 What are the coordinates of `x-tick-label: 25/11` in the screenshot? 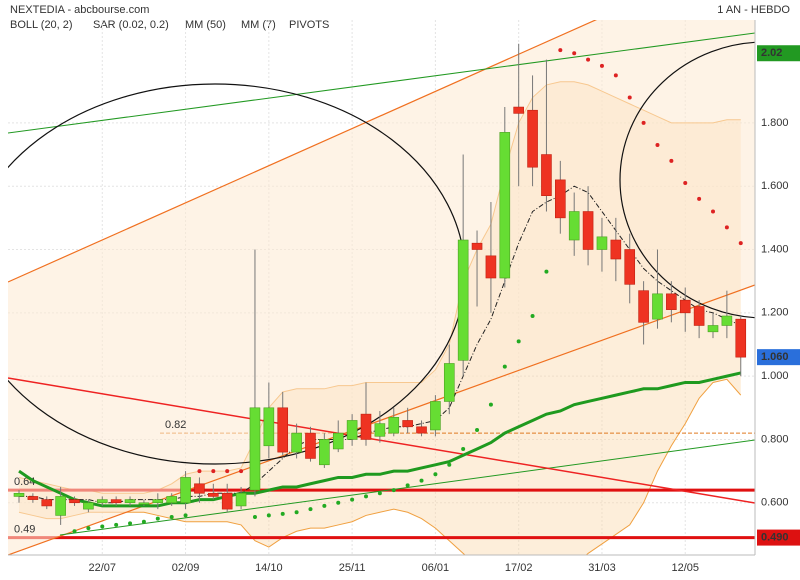 It's located at (352, 568).